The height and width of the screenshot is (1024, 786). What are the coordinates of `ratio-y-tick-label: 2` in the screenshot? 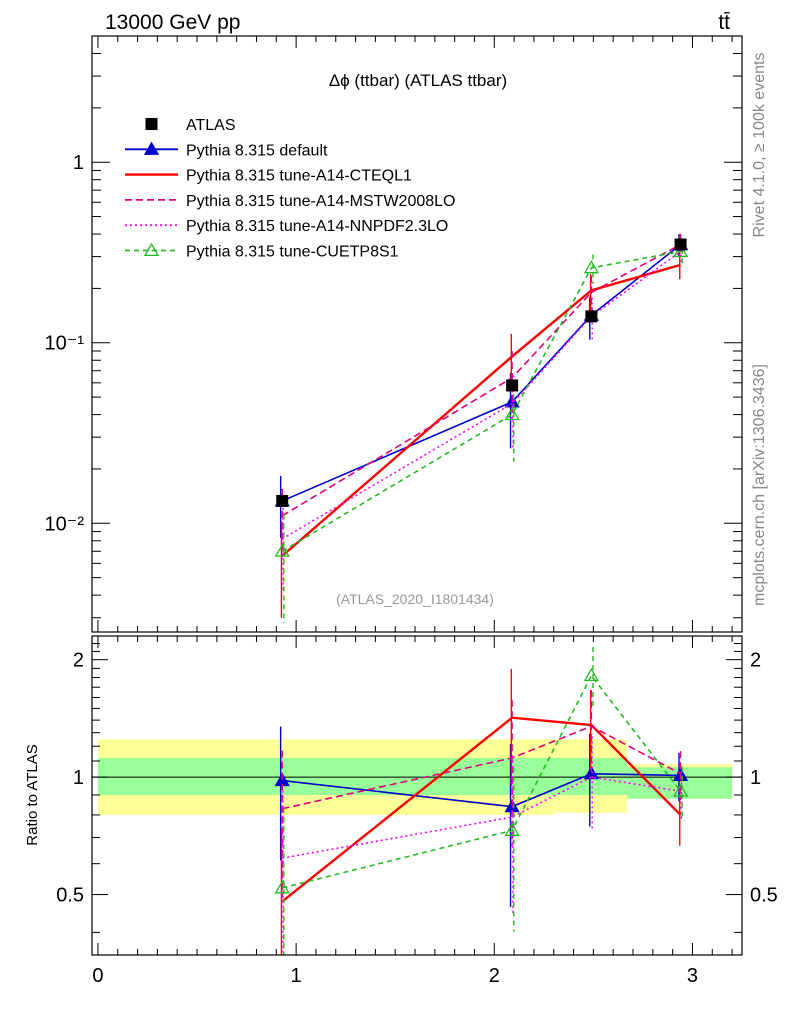 It's located at (78, 661).